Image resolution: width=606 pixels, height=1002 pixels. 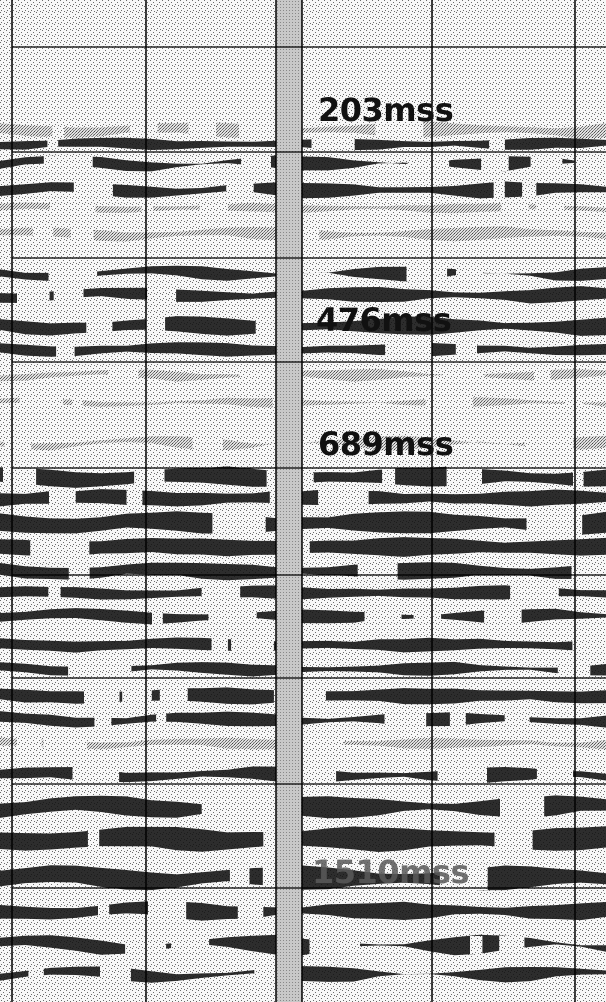 What do you see at coordinates (386, 110) in the screenshot?
I see `depth-label-203: 203mss` at bounding box center [386, 110].